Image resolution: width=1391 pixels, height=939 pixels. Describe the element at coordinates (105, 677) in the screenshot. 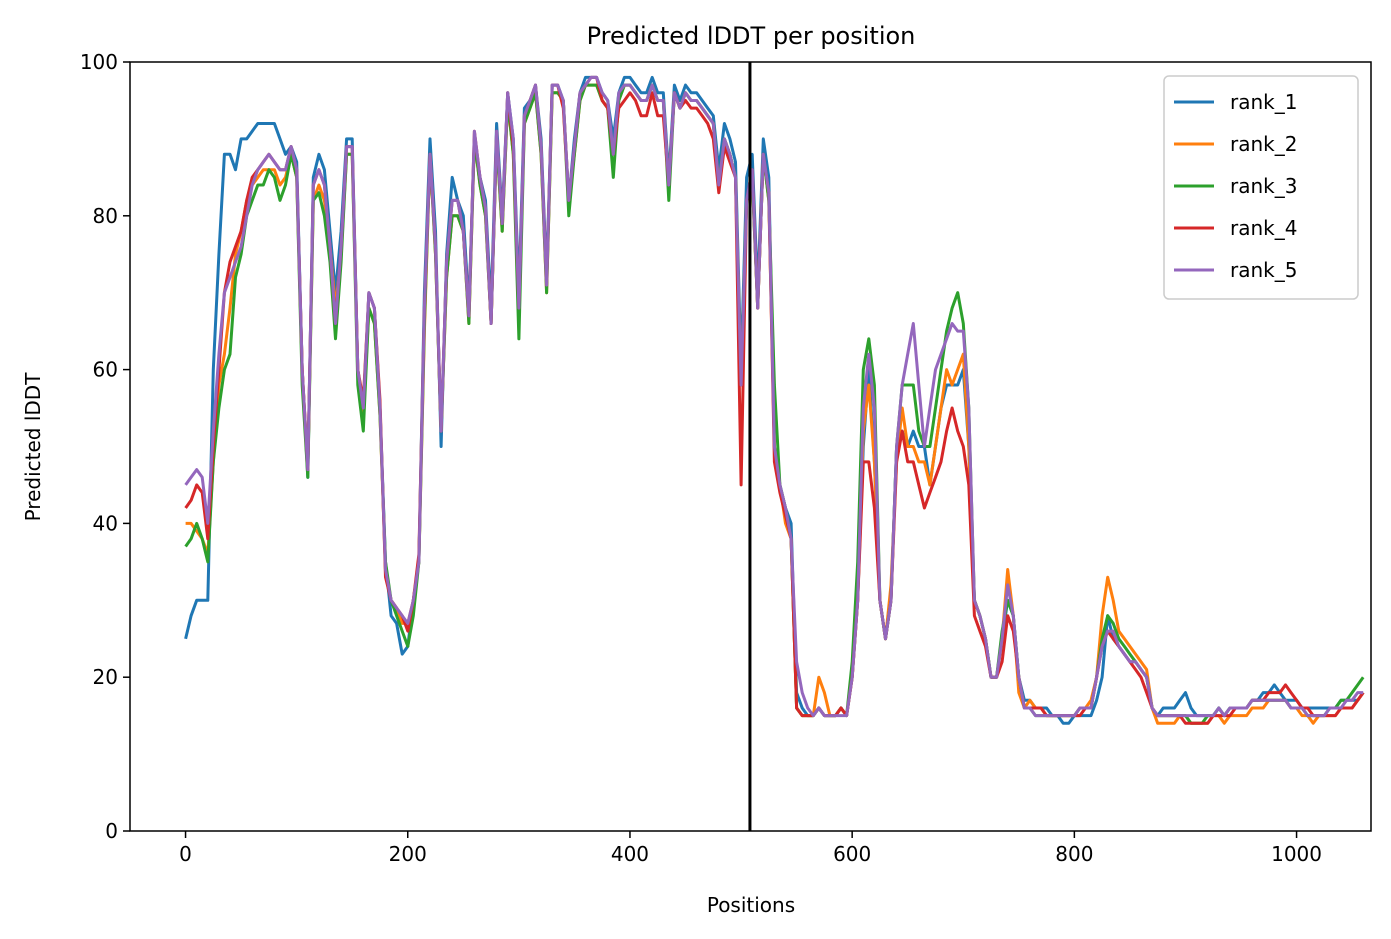

I see `y-tick-label: 20` at that location.